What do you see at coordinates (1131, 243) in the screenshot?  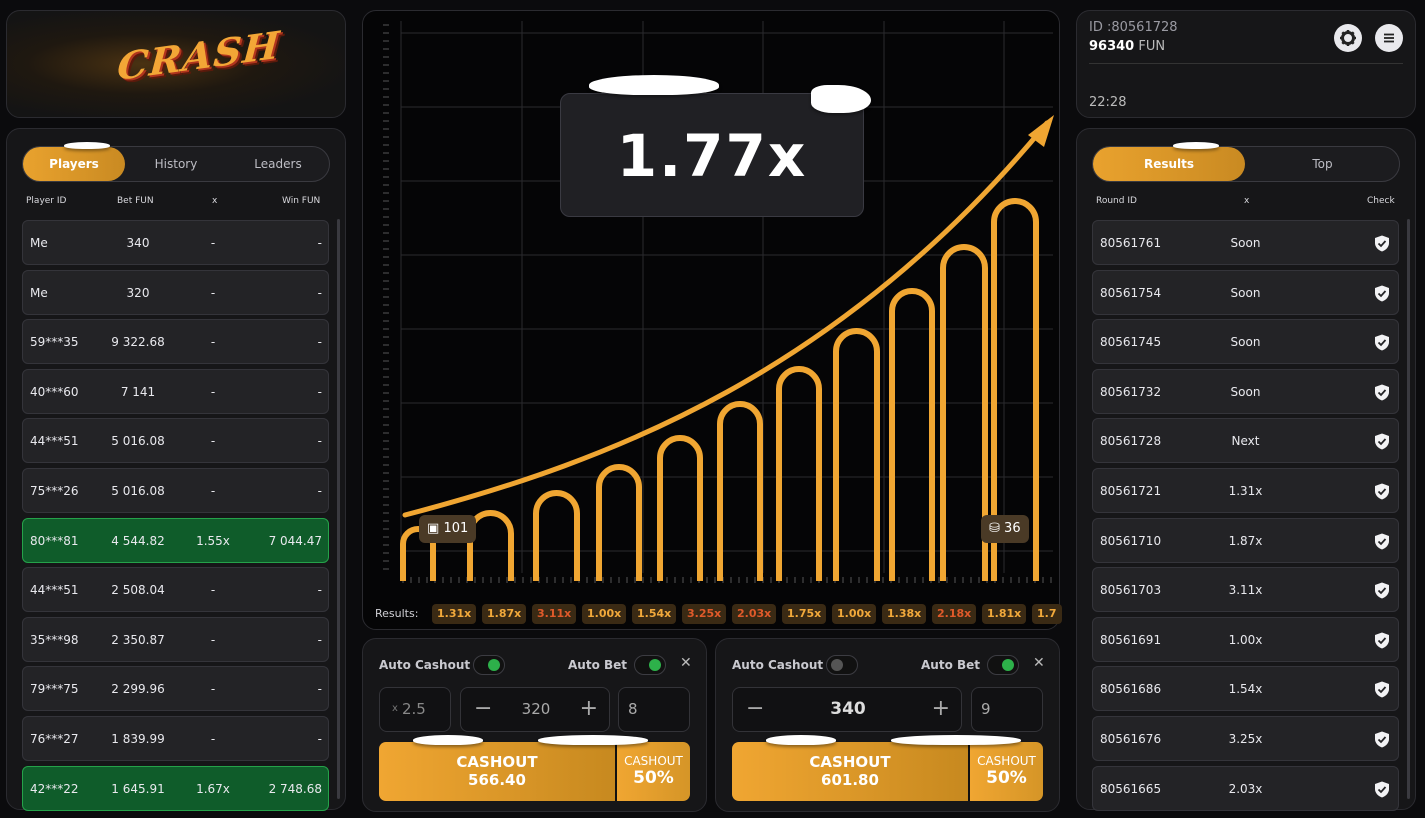 I see `round-id: 80561761` at bounding box center [1131, 243].